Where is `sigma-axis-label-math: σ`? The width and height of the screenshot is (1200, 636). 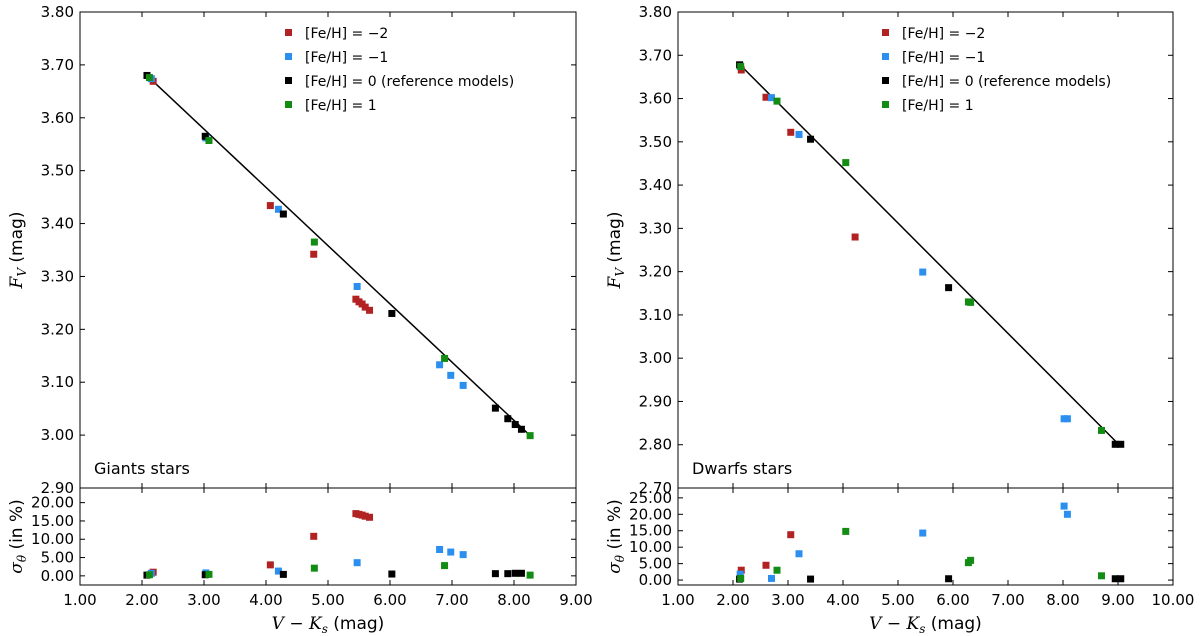
sigma-axis-label-math: σ is located at coordinates (615, 568).